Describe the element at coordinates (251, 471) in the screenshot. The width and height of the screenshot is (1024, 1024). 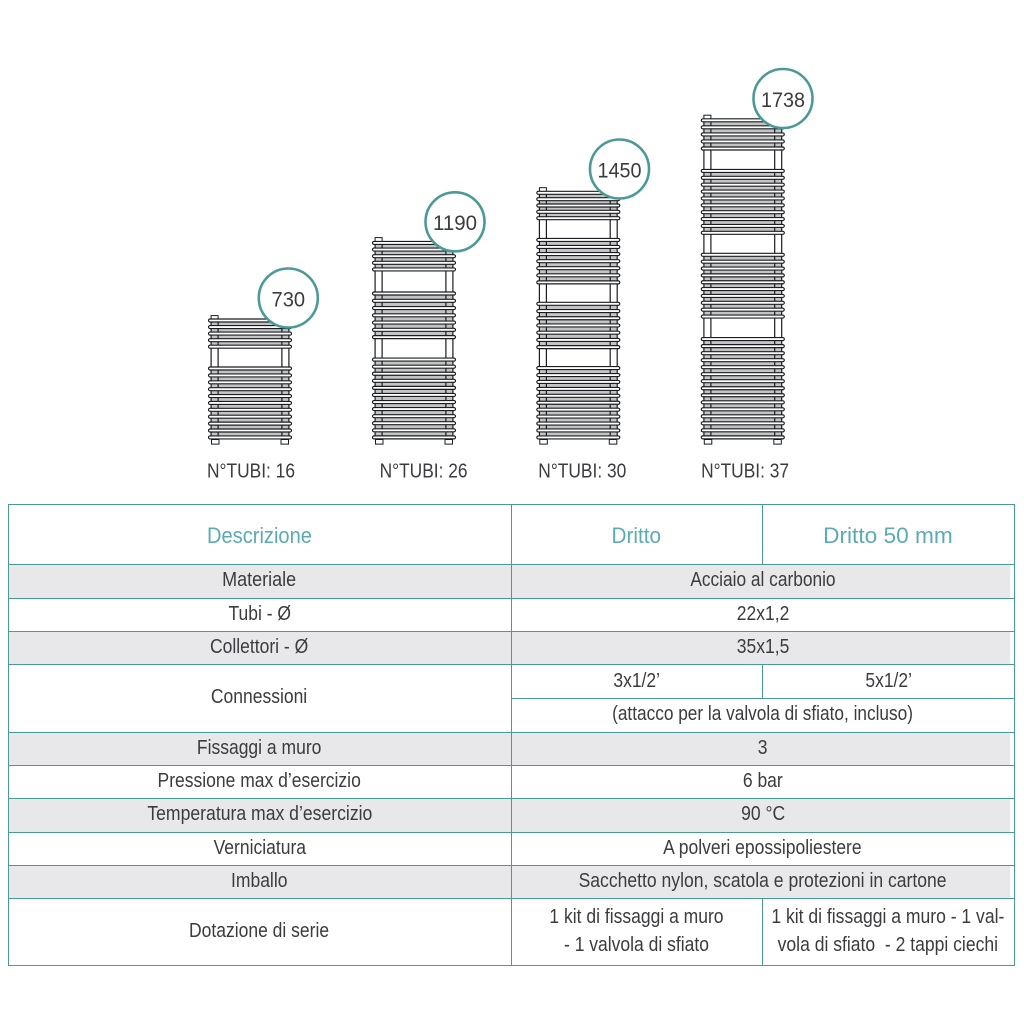
I see `svg-text: N°TUBI: 16` at that location.